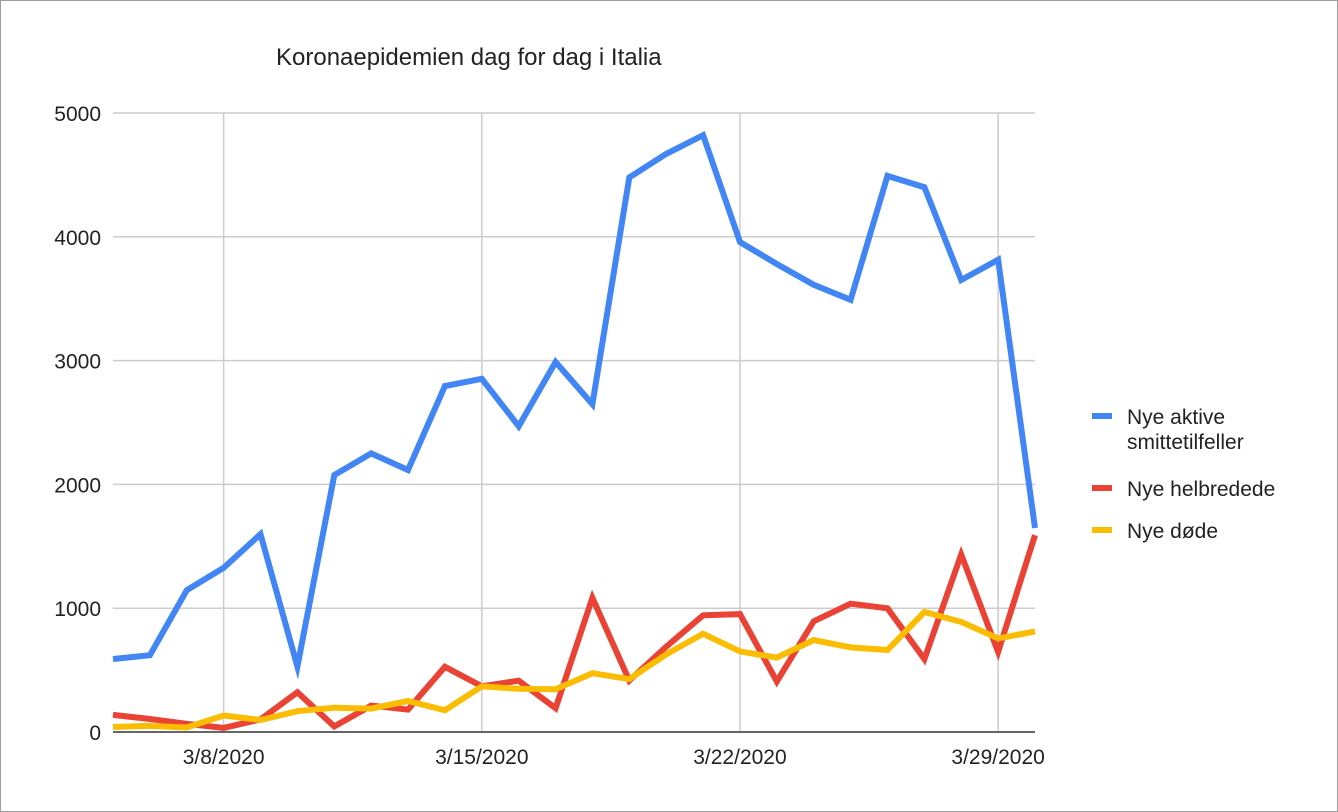  I want to click on y-tick-label: 1000, so click(77, 609).